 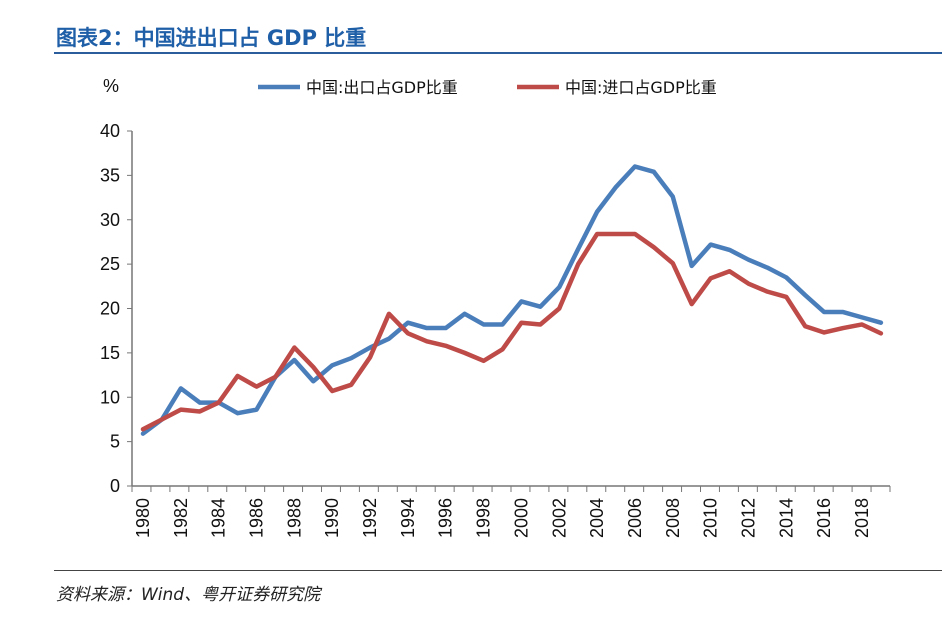 What do you see at coordinates (219, 518) in the screenshot?
I see `x-tick-label: 1984` at bounding box center [219, 518].